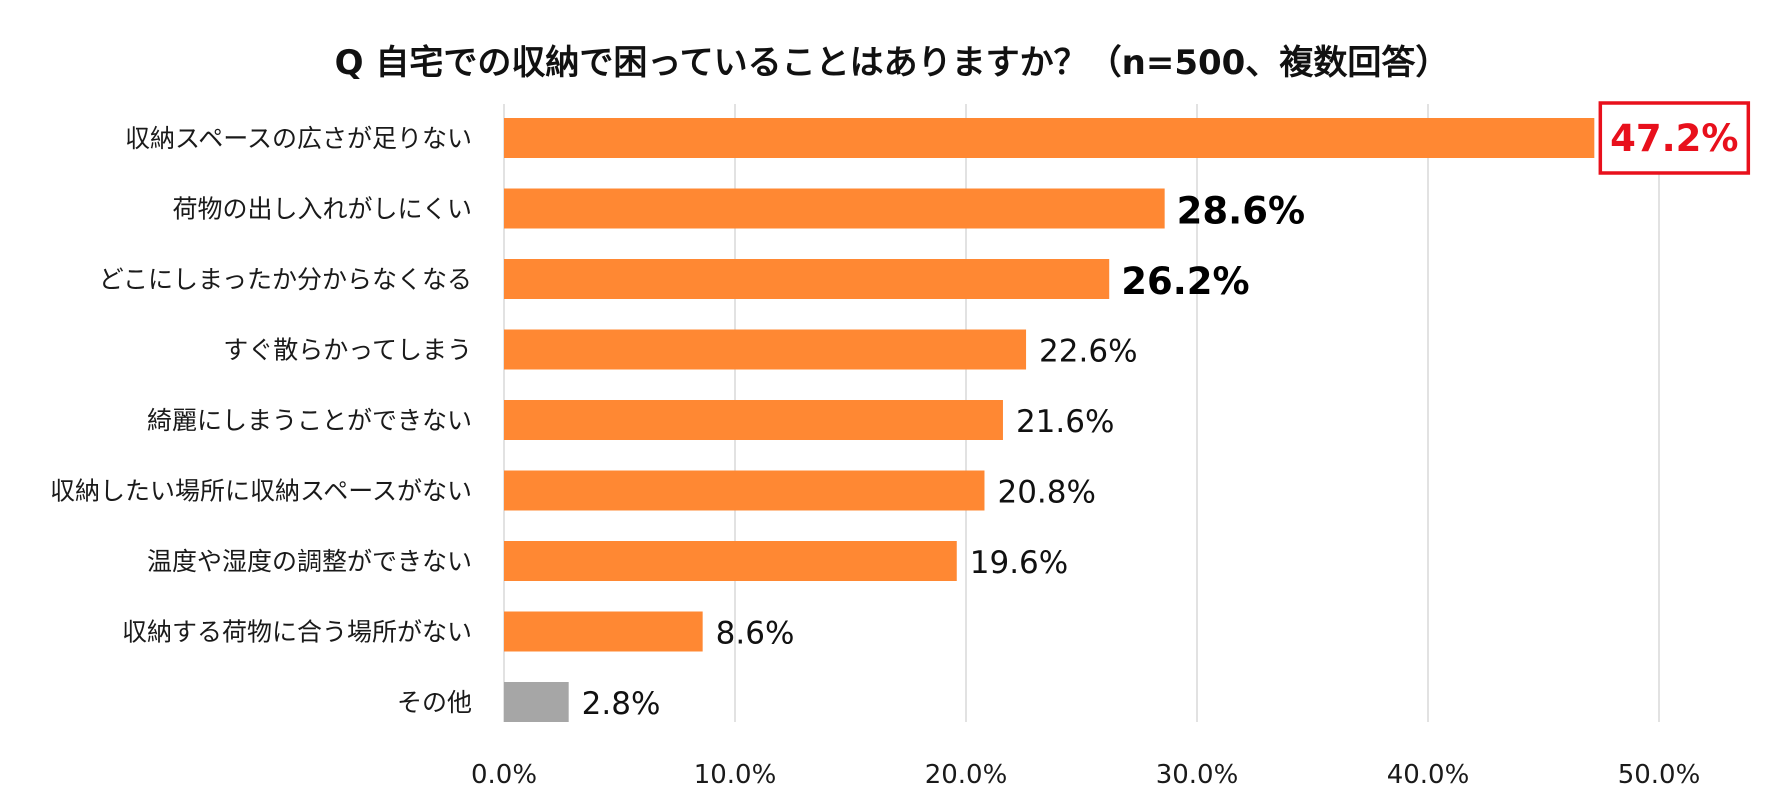  I want to click on x-tick-label: 50.0%, so click(1659, 775).